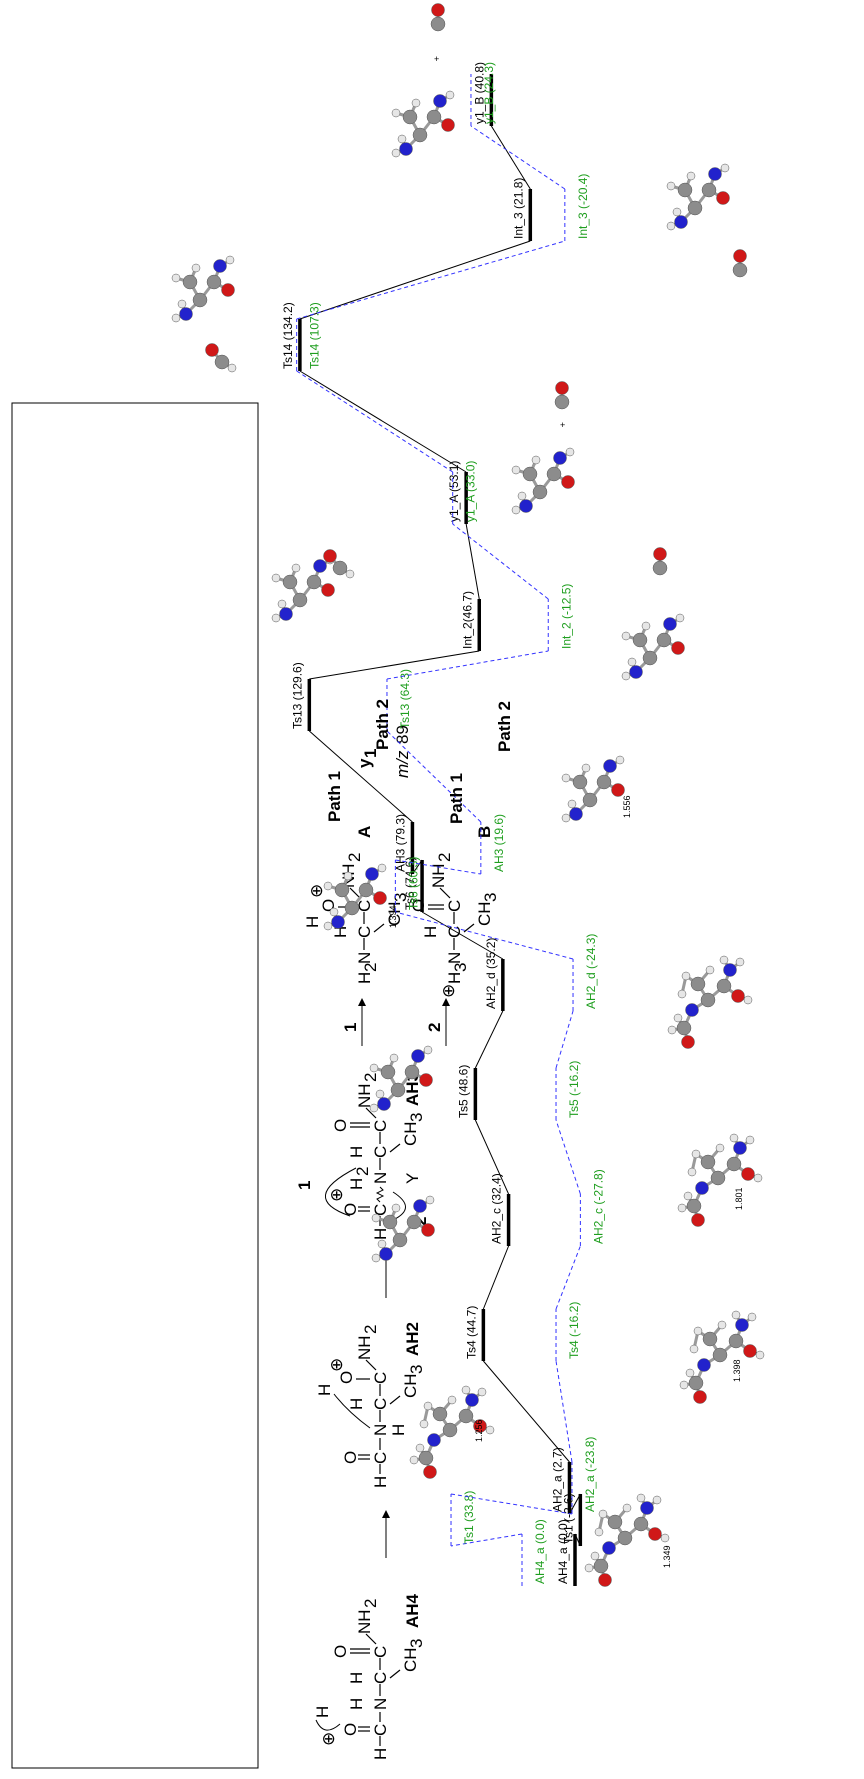 The width and height of the screenshot is (864, 1779). I want to click on atom-o: O, so click(340, 1651).